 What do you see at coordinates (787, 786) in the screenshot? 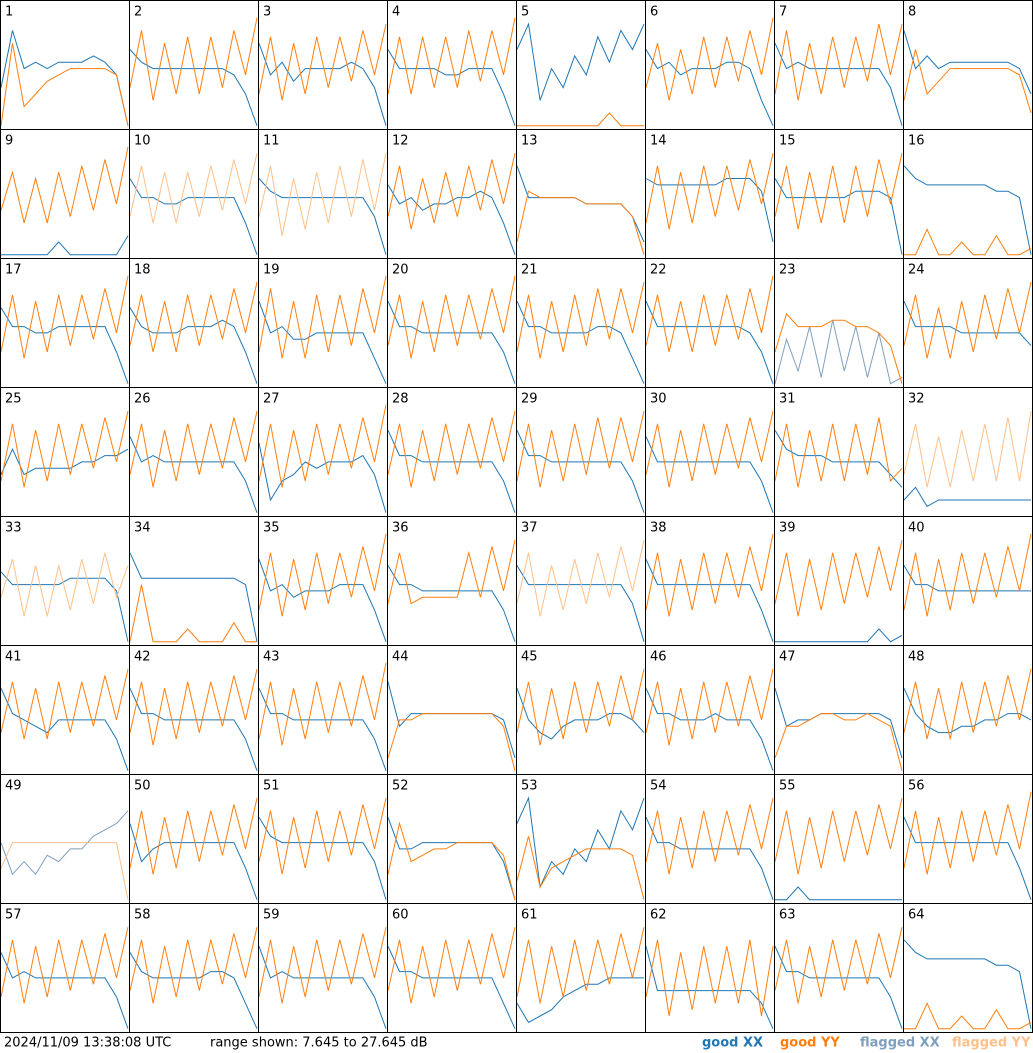
I see `panel-label: 55` at bounding box center [787, 786].